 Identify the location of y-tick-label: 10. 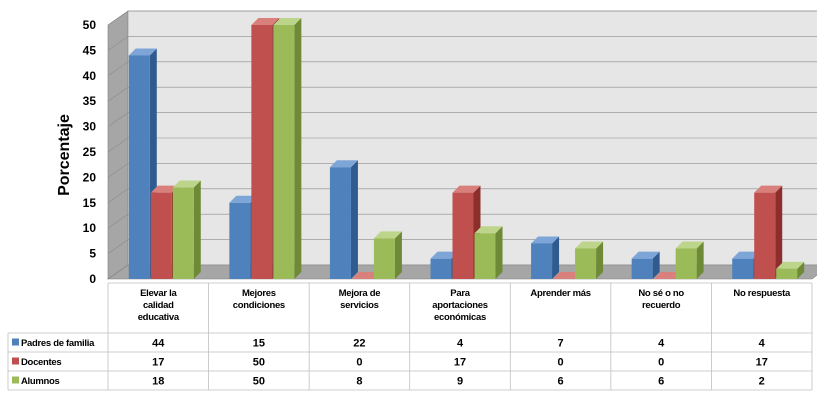
(90, 228).